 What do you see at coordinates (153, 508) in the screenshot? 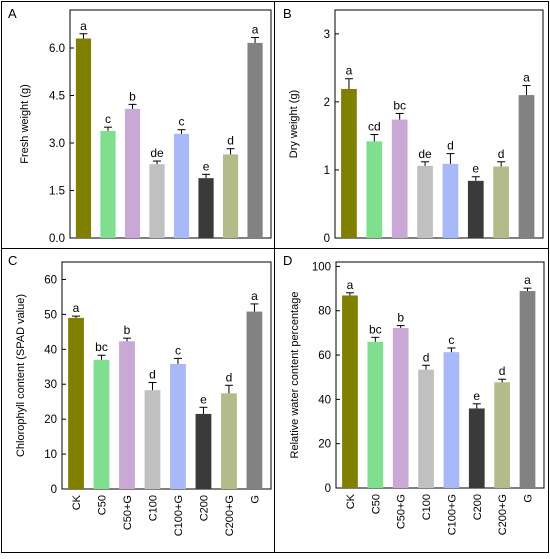
I see `x-category-label: C100` at bounding box center [153, 508].